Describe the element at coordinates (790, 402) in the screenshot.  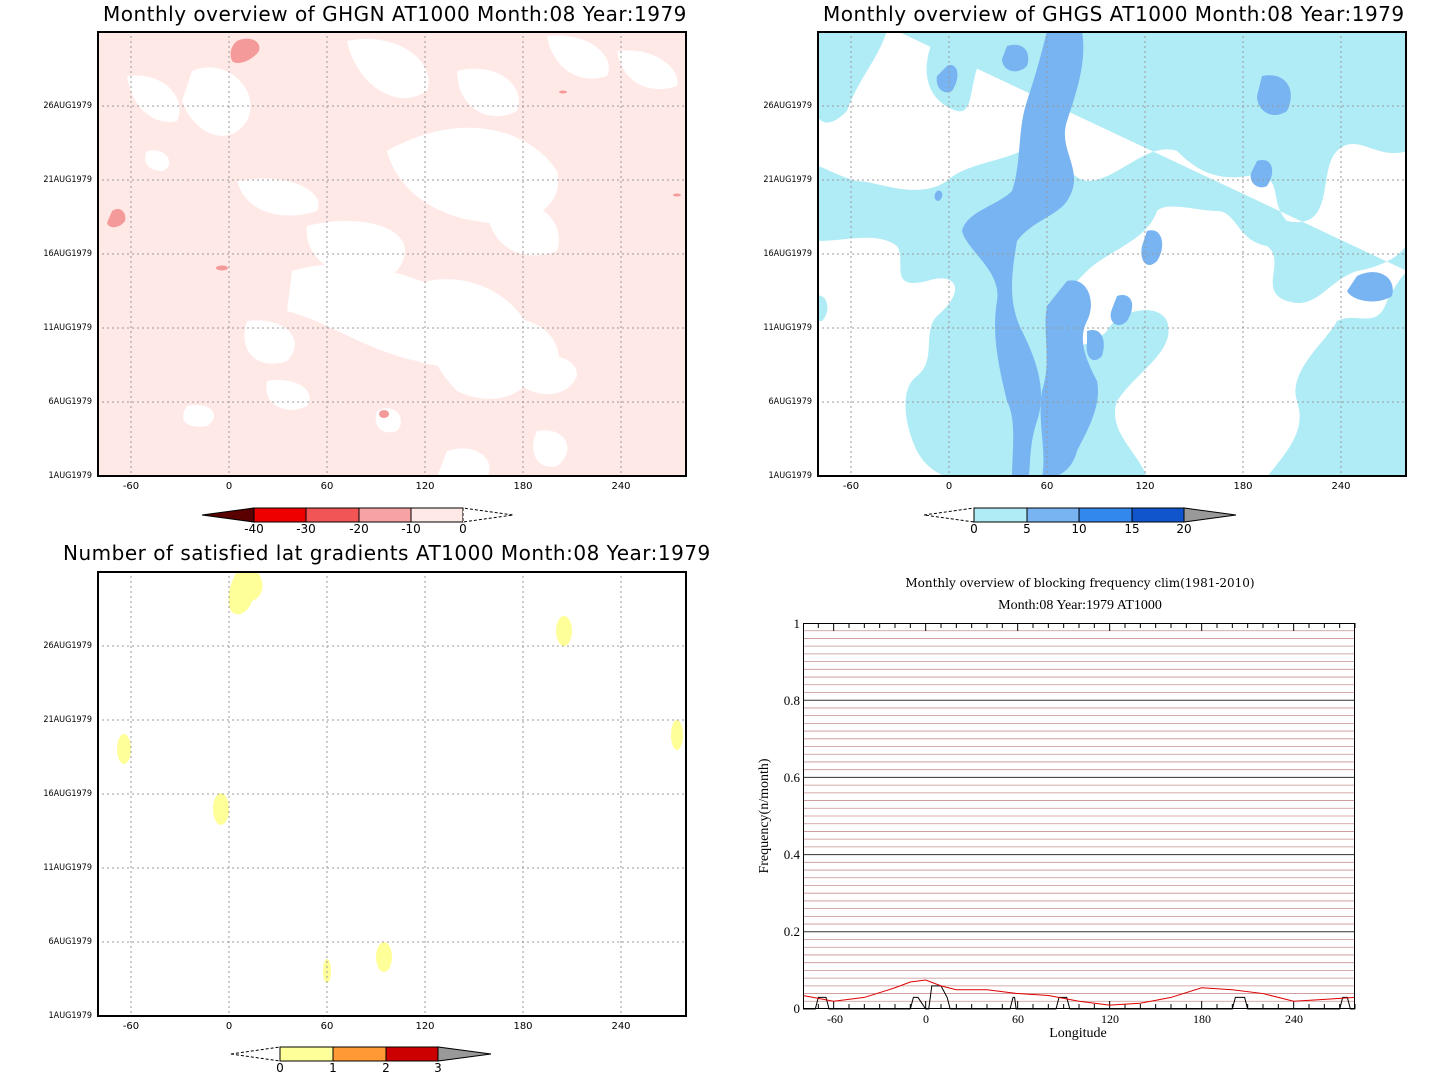
I see `ghgs-ytick: 6AUG1979` at that location.